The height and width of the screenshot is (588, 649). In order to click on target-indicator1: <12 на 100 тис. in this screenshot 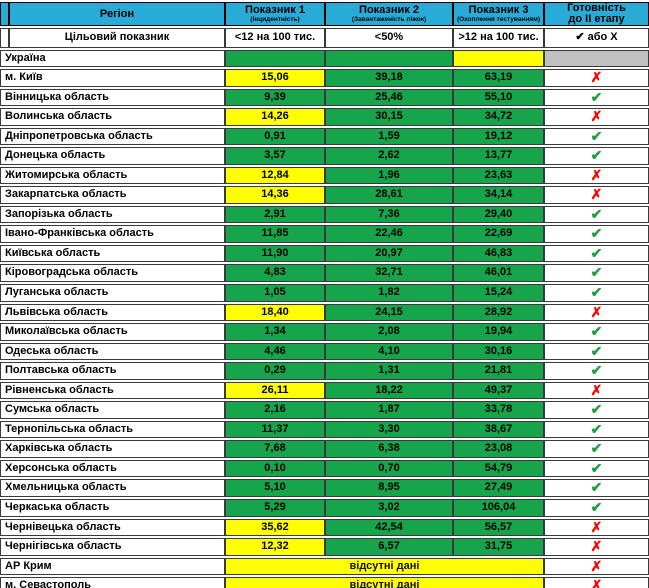, I will do `click(275, 38)`.